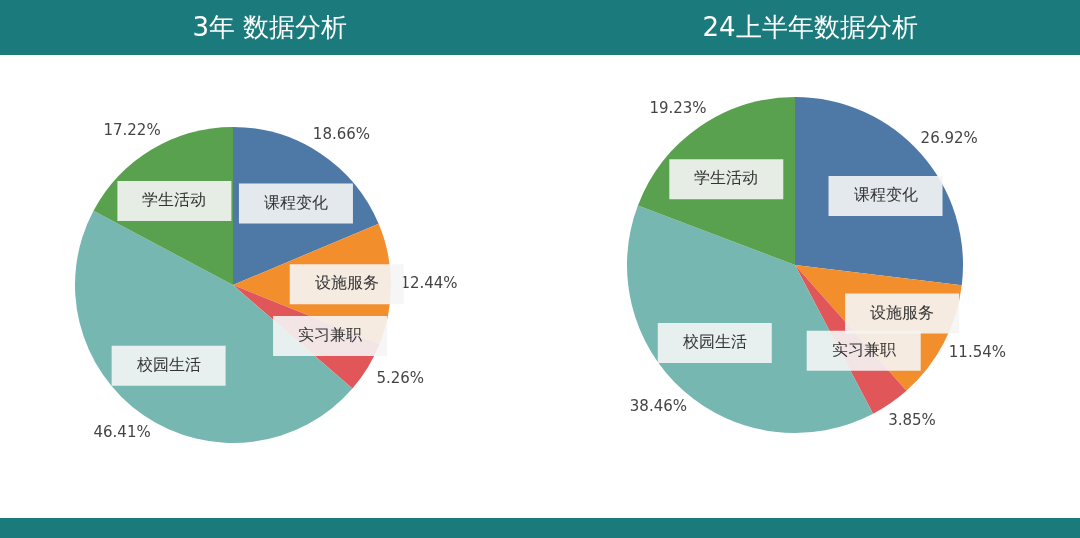 Image resolution: width=1080 pixels, height=538 pixels. What do you see at coordinates (132, 129) in the screenshot?
I see `data-label: 17.22%` at bounding box center [132, 129].